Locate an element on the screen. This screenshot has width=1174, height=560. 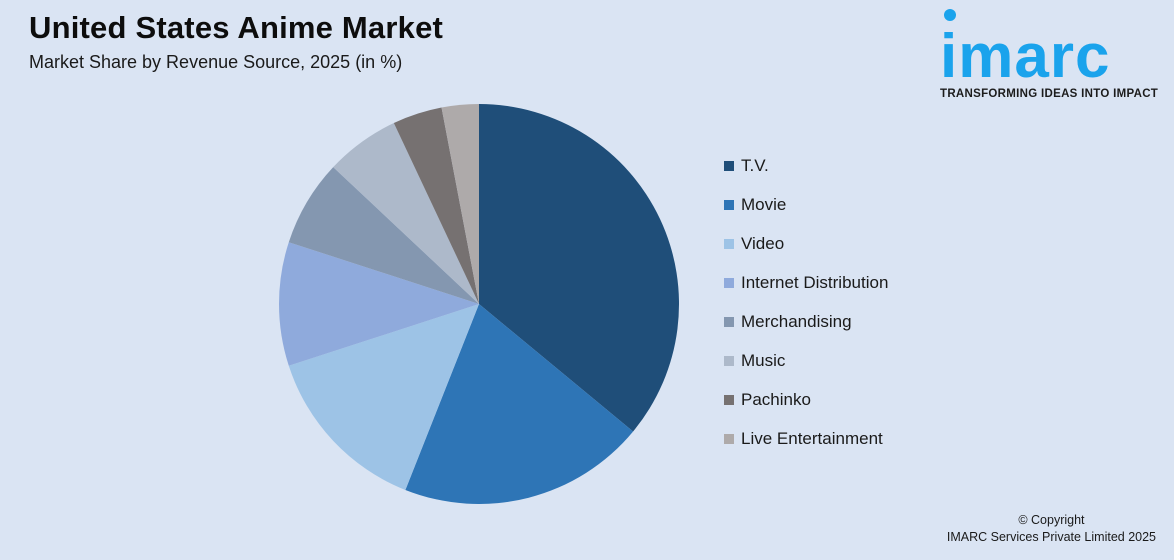
pie-slice-internet-distribution is located at coordinates (379, 304).